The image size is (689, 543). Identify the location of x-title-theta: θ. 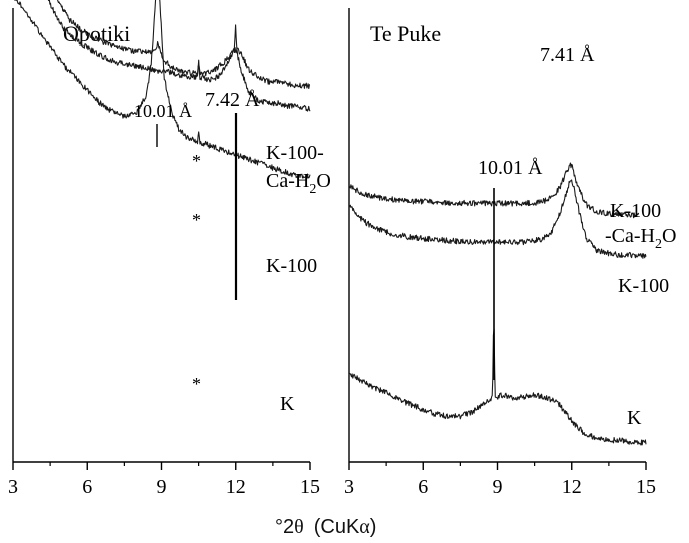
(299, 527).